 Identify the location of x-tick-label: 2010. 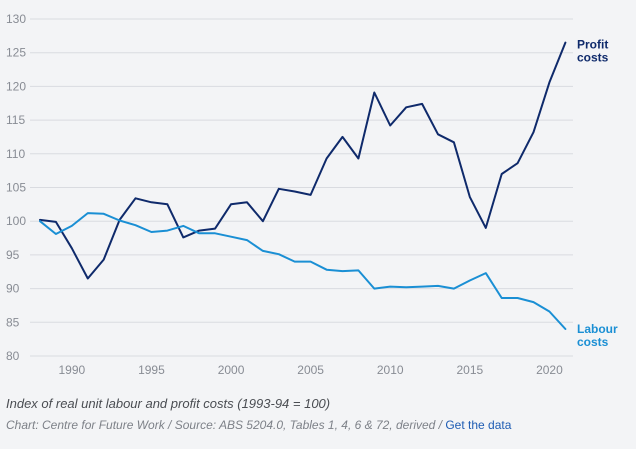
(390, 370).